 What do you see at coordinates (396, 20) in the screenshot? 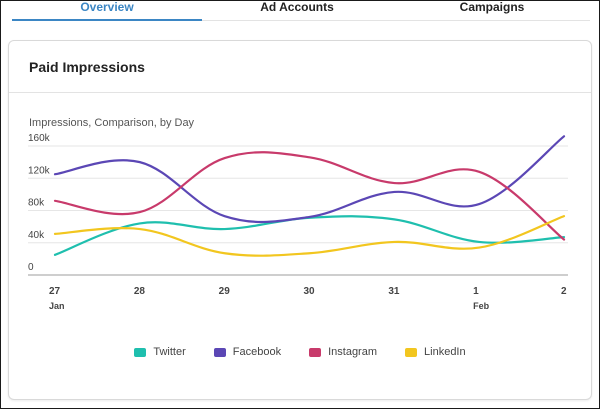
I see `tab-divider` at bounding box center [396, 20].